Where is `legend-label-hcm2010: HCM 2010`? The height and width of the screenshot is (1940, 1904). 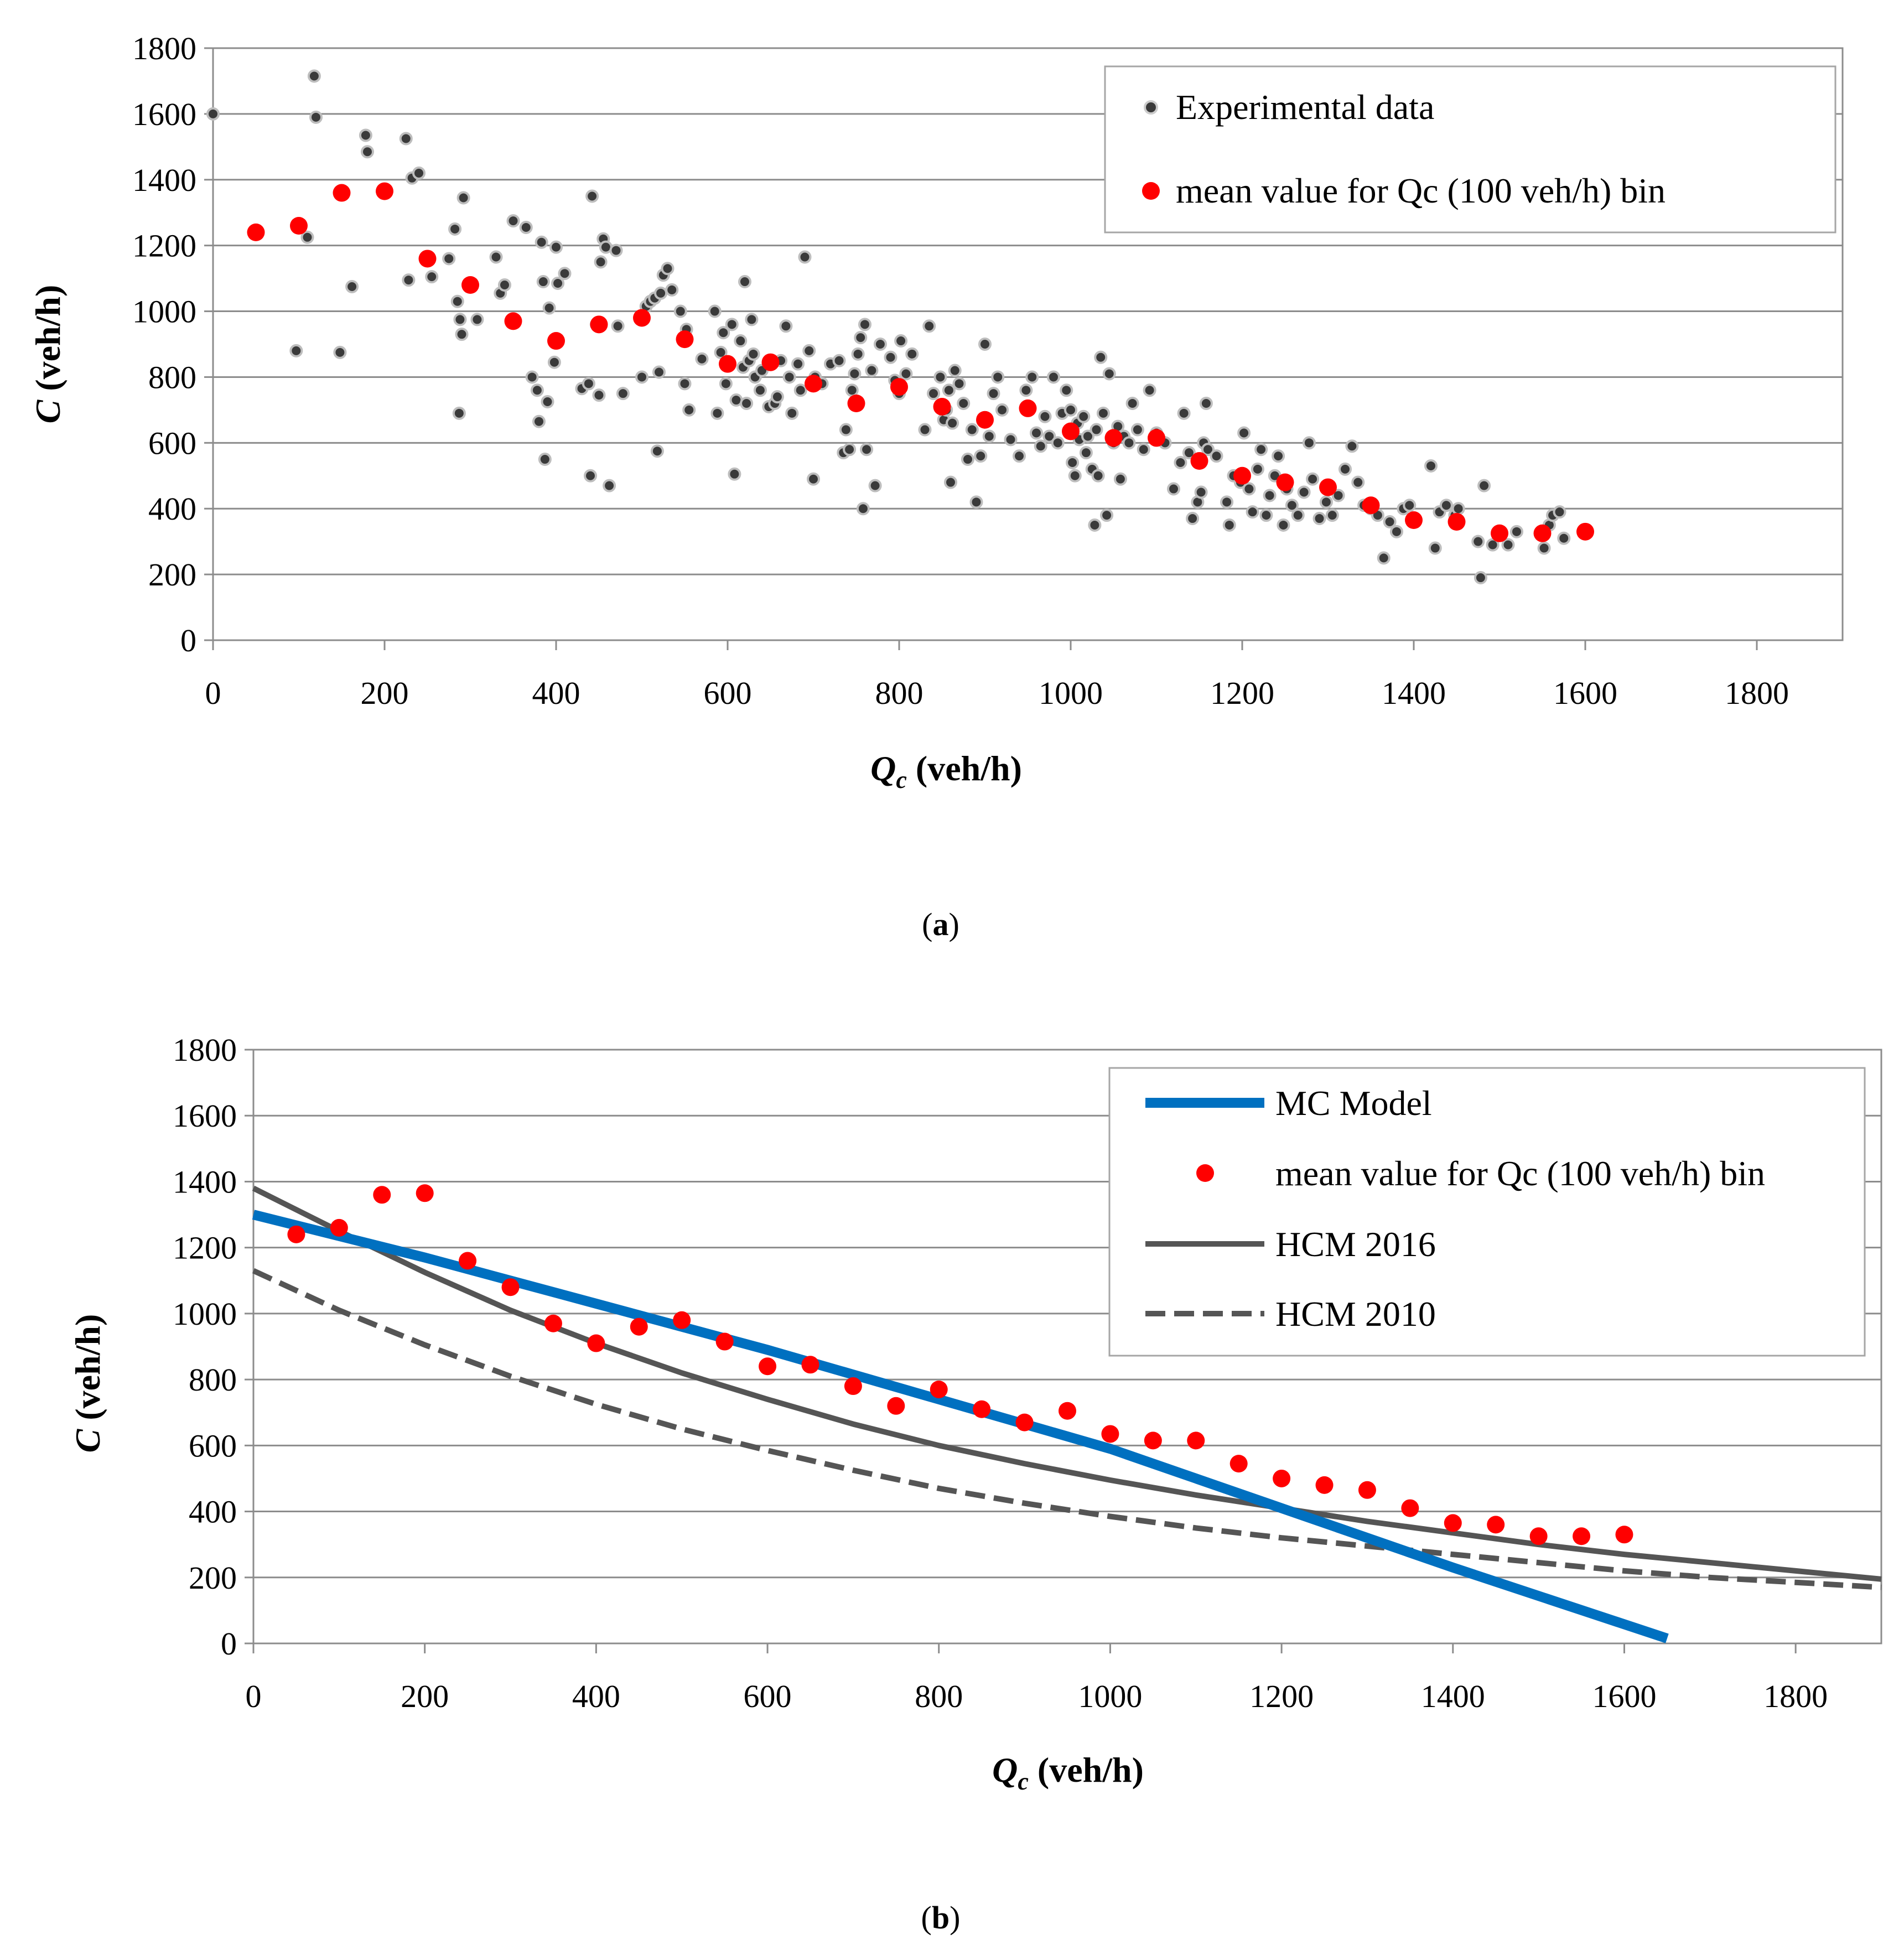 legend-label-hcm2010: HCM 2010 is located at coordinates (1355, 1314).